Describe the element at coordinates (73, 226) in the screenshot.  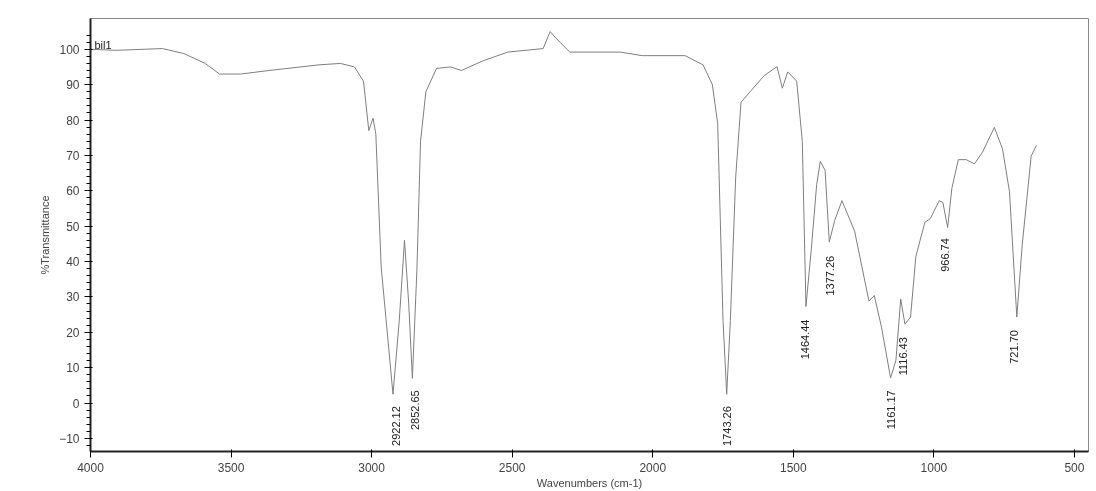
I see `y-tick-label: 50` at that location.